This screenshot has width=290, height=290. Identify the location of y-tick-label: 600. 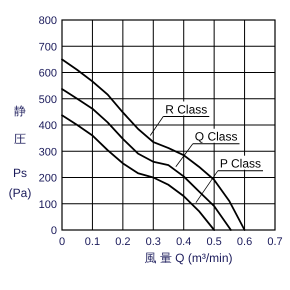
(47, 74).